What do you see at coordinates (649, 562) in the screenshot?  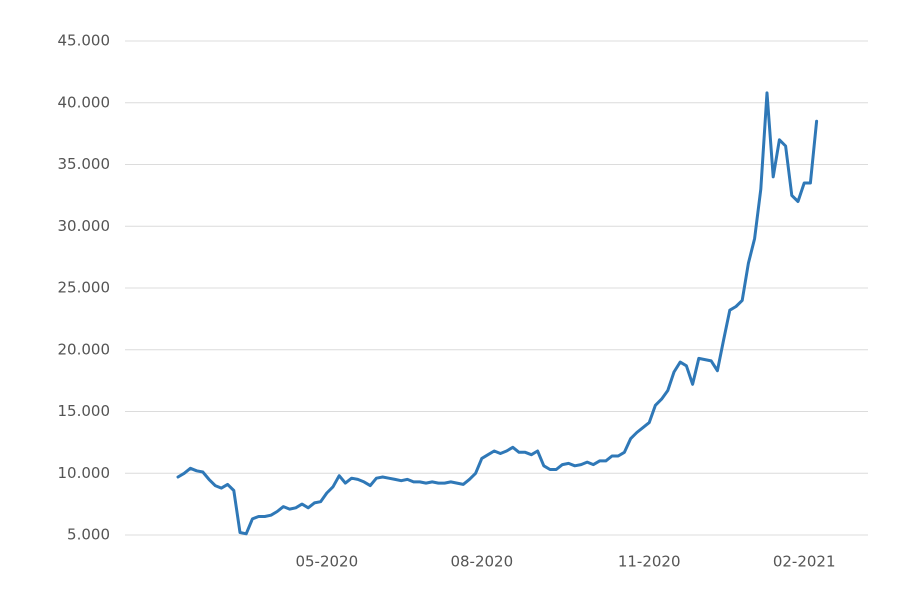 I see `x-tick-label: 11-2020` at bounding box center [649, 562].